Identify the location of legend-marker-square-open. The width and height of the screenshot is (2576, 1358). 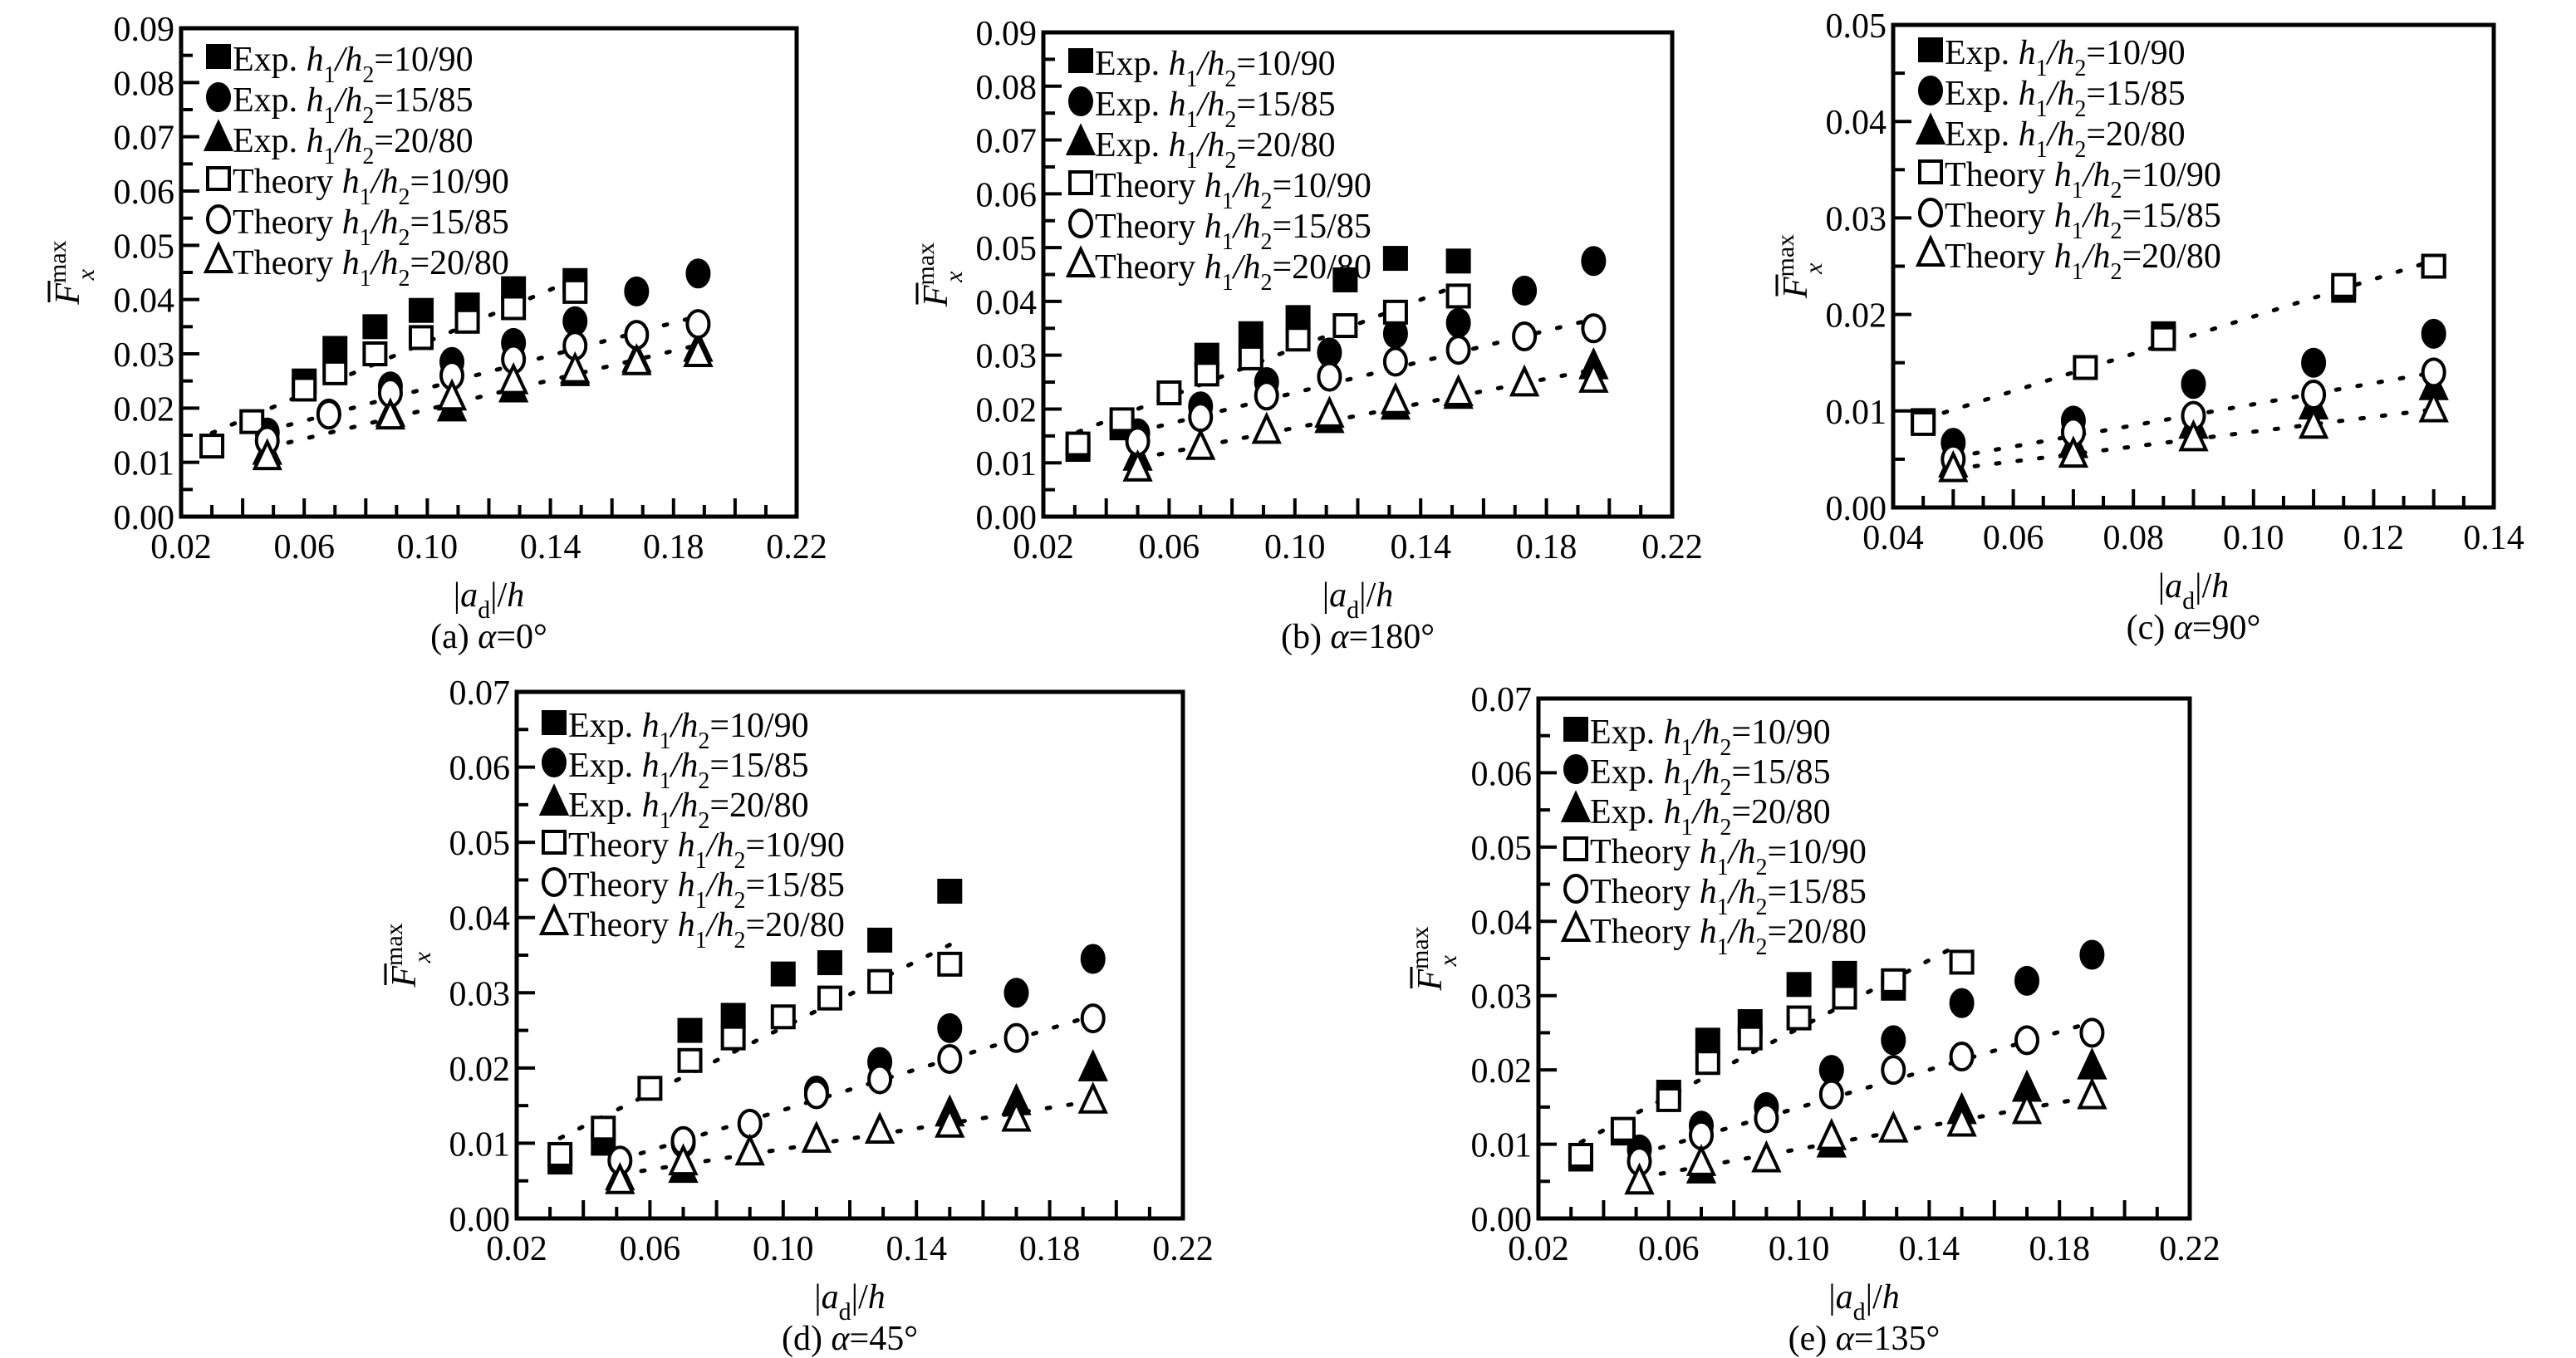
(1930, 171).